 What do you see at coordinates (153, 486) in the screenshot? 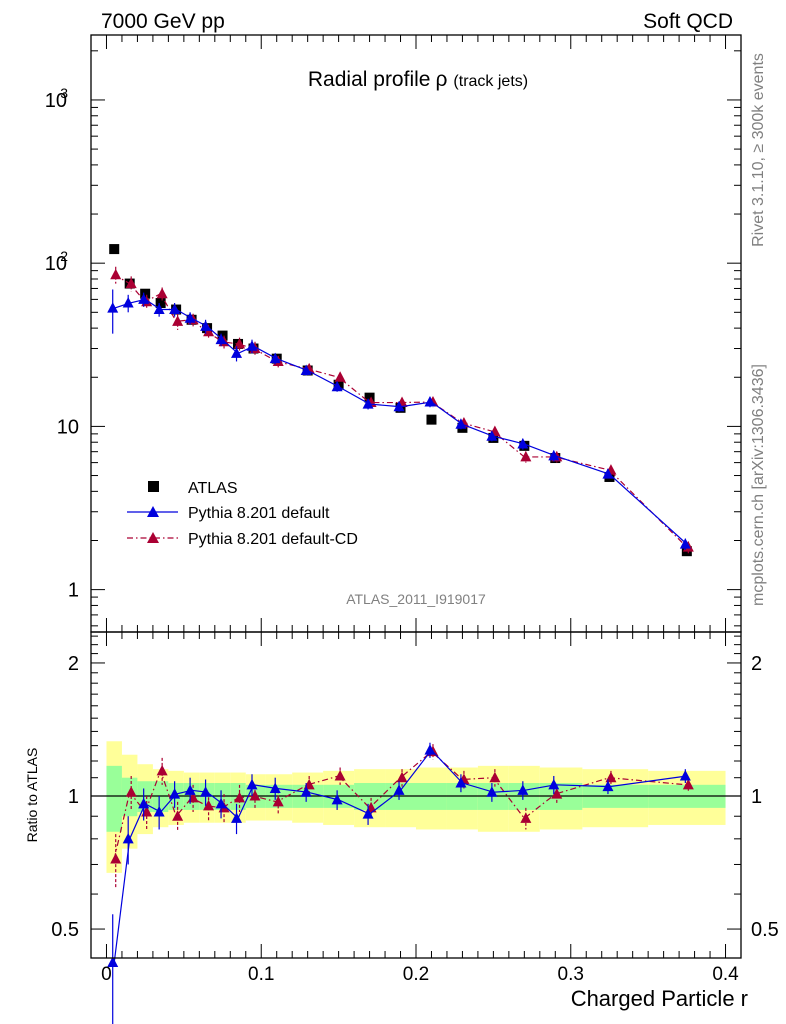
I see `legend-marker-atlas` at bounding box center [153, 486].